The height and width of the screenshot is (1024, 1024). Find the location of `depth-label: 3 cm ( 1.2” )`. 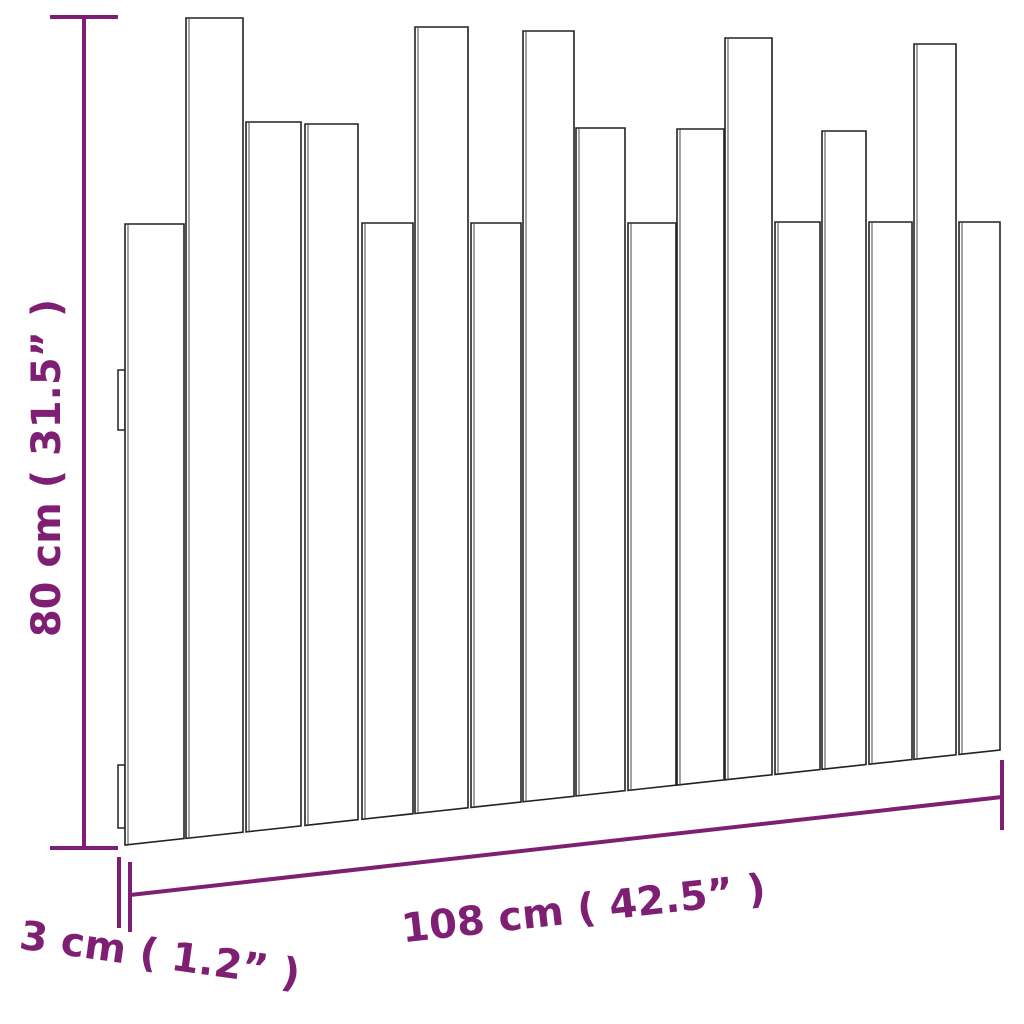

depth-label: 3 cm ( 1.2” ) is located at coordinates (160, 955).